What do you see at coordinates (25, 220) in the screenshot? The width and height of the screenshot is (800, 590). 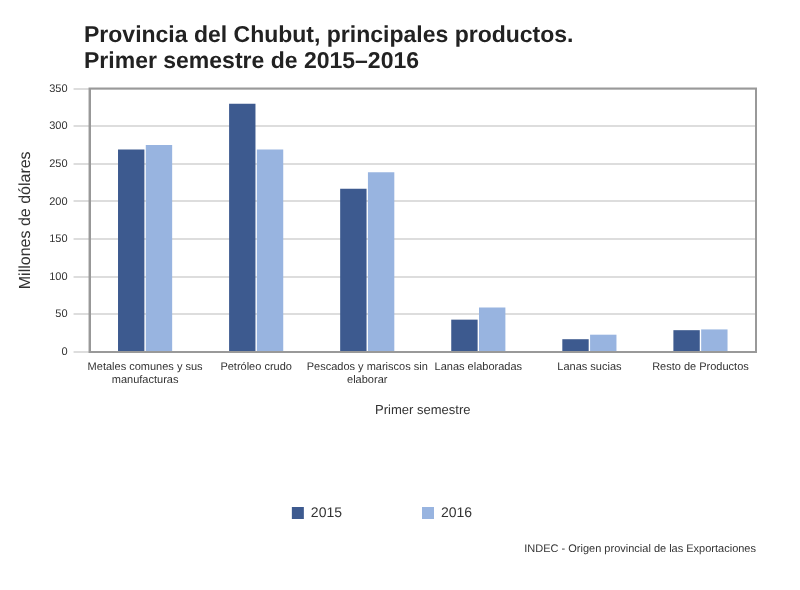 I see `y-axis-title: Millones de dólares` at bounding box center [25, 220].